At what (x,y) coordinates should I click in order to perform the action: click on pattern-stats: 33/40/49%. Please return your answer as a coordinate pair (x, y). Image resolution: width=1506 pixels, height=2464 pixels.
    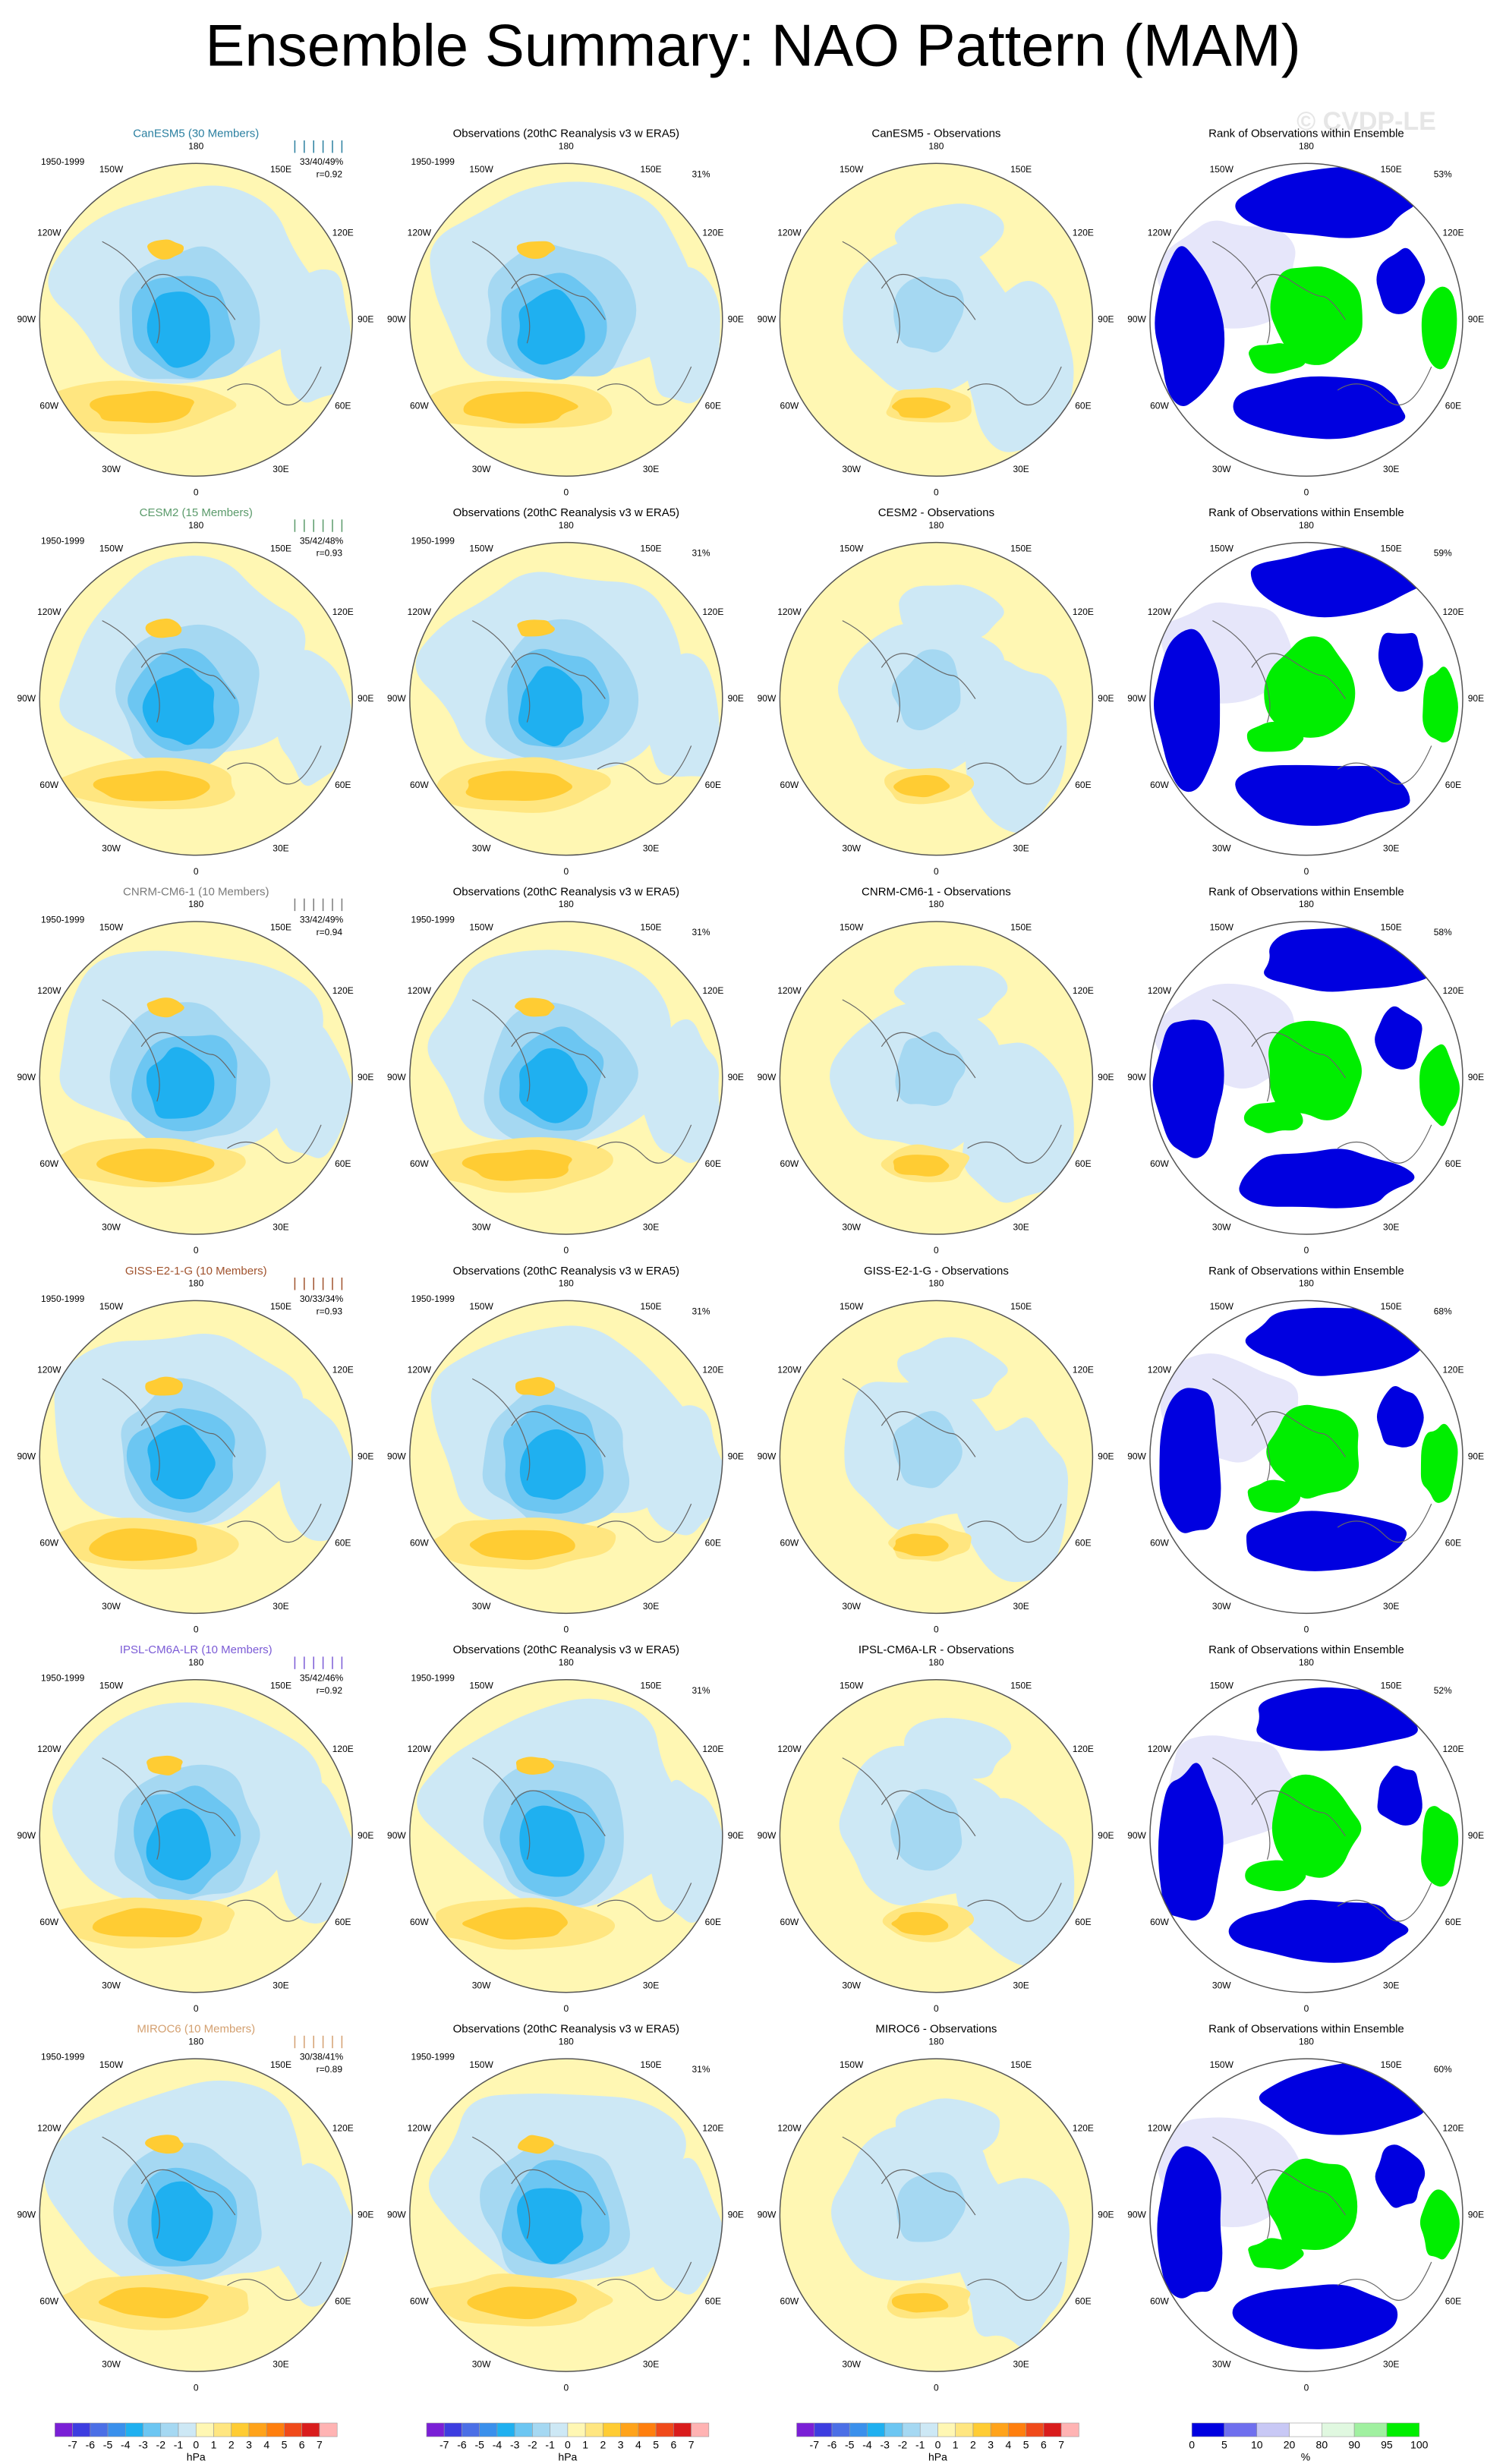
    Looking at the image, I should click on (322, 161).